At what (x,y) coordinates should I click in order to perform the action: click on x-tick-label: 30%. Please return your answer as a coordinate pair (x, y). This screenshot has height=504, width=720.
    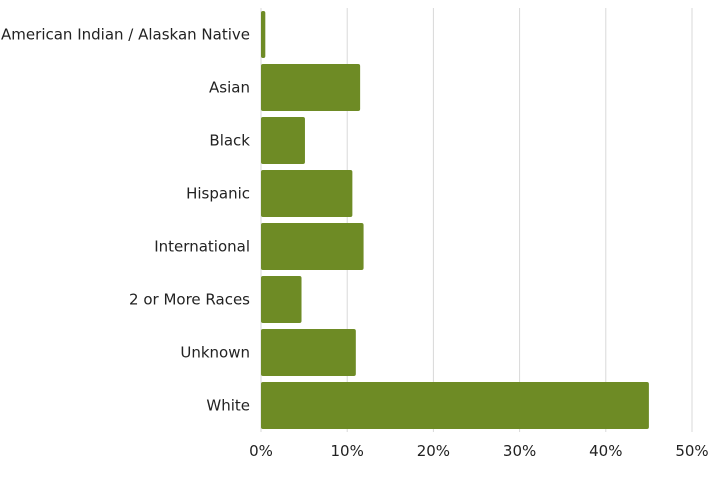
    Looking at the image, I should click on (519, 451).